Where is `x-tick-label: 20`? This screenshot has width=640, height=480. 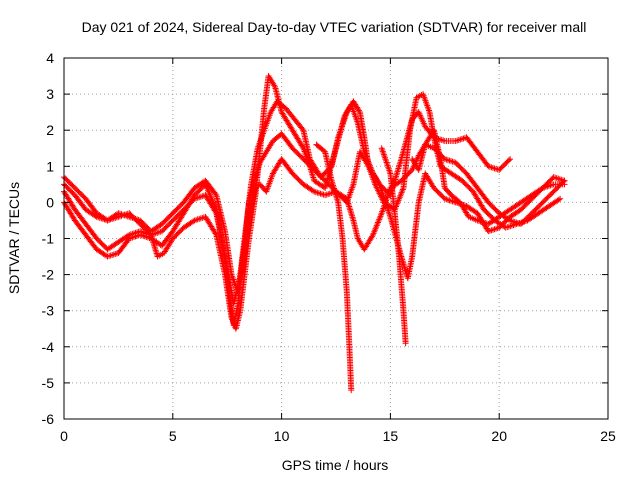
x-tick-label: 20 is located at coordinates (499, 436).